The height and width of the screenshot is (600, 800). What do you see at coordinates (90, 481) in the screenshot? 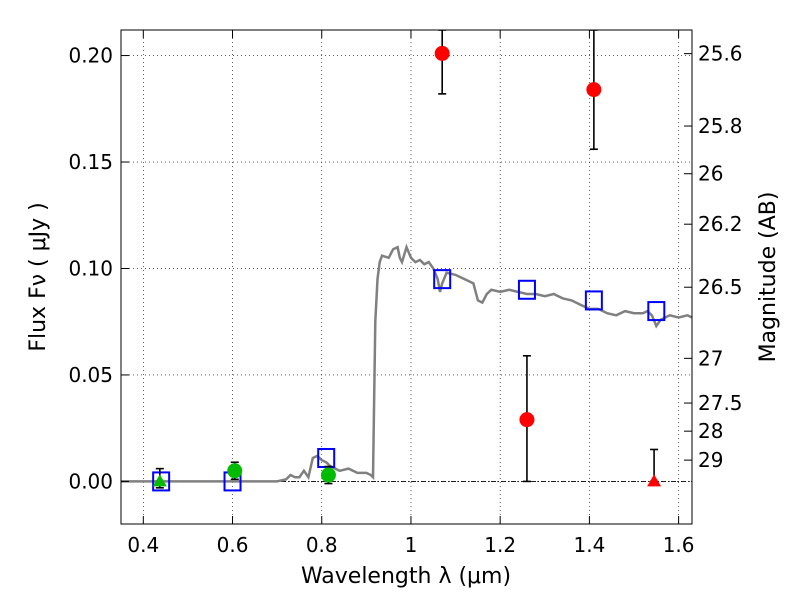
I see `y-tick-label: 0.00` at bounding box center [90, 481].